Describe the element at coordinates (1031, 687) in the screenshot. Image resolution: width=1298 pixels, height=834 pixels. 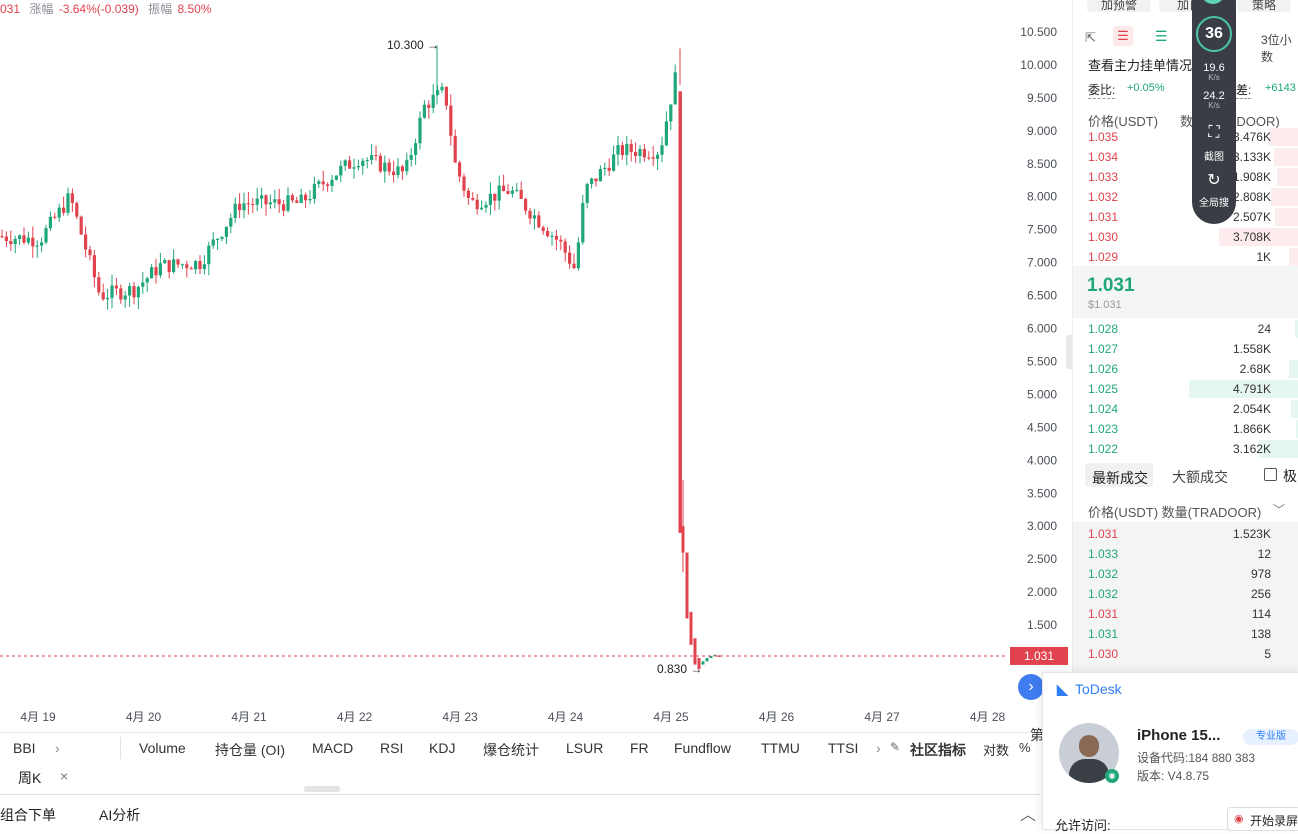
I see `scroll-right-button: ›` at that location.